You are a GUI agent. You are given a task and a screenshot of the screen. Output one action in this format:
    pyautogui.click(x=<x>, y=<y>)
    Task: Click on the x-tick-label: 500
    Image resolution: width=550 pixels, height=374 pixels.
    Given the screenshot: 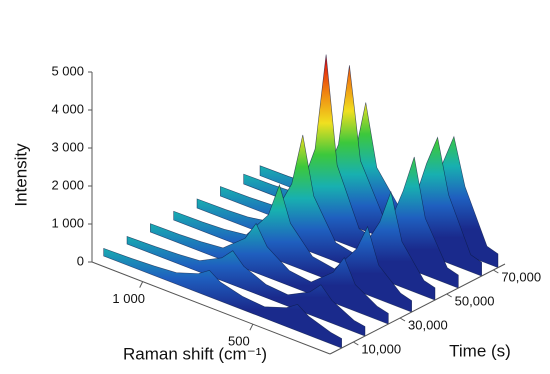 What is the action you would take?
    pyautogui.click(x=239, y=341)
    